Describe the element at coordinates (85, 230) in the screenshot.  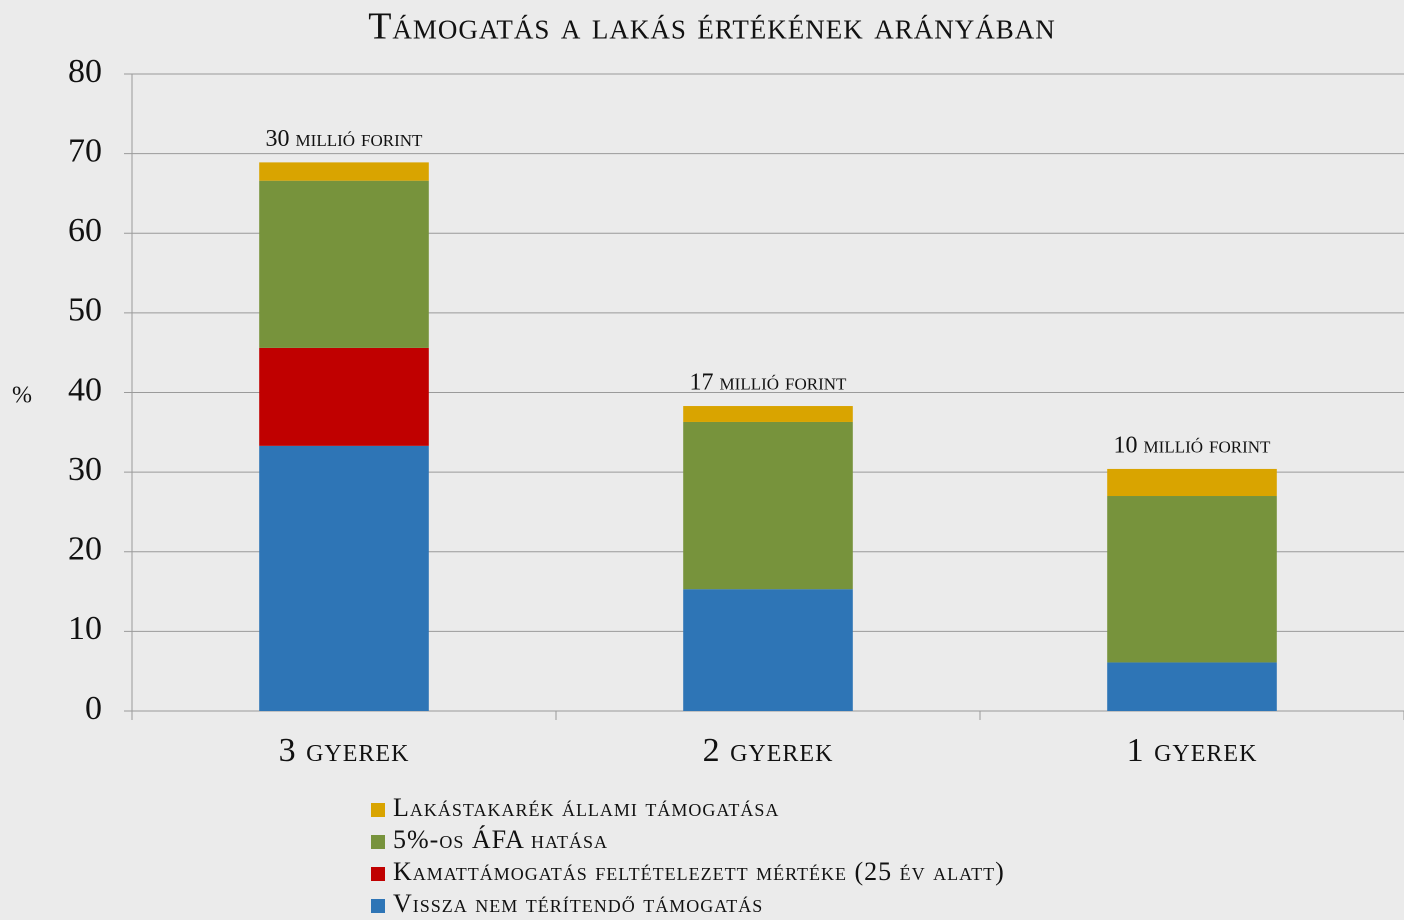
I see `y-tick-label: 60` at that location.